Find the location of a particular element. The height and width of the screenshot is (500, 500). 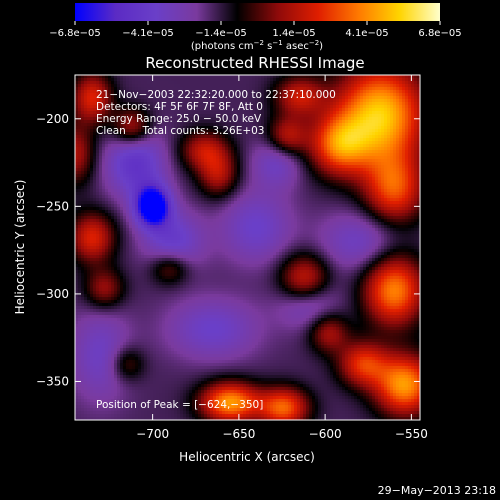

colorbar-tick-label: 6.8e−05 is located at coordinates (439, 33).